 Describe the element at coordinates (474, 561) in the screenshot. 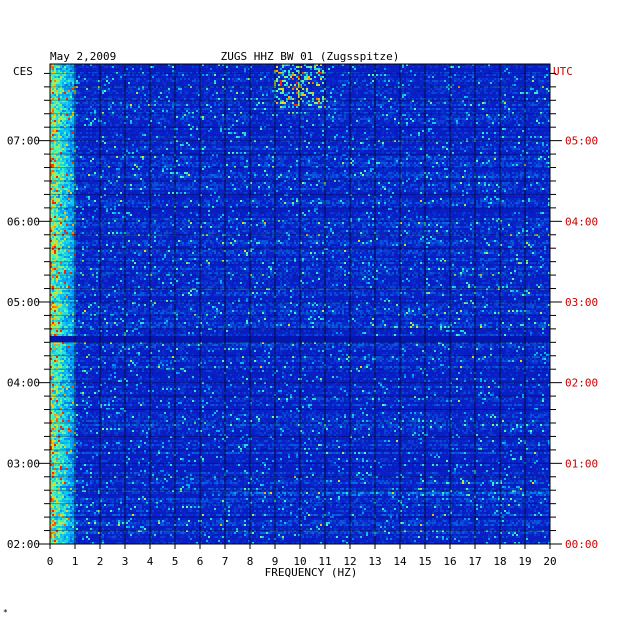

I see `x-tick-label: 17` at that location.